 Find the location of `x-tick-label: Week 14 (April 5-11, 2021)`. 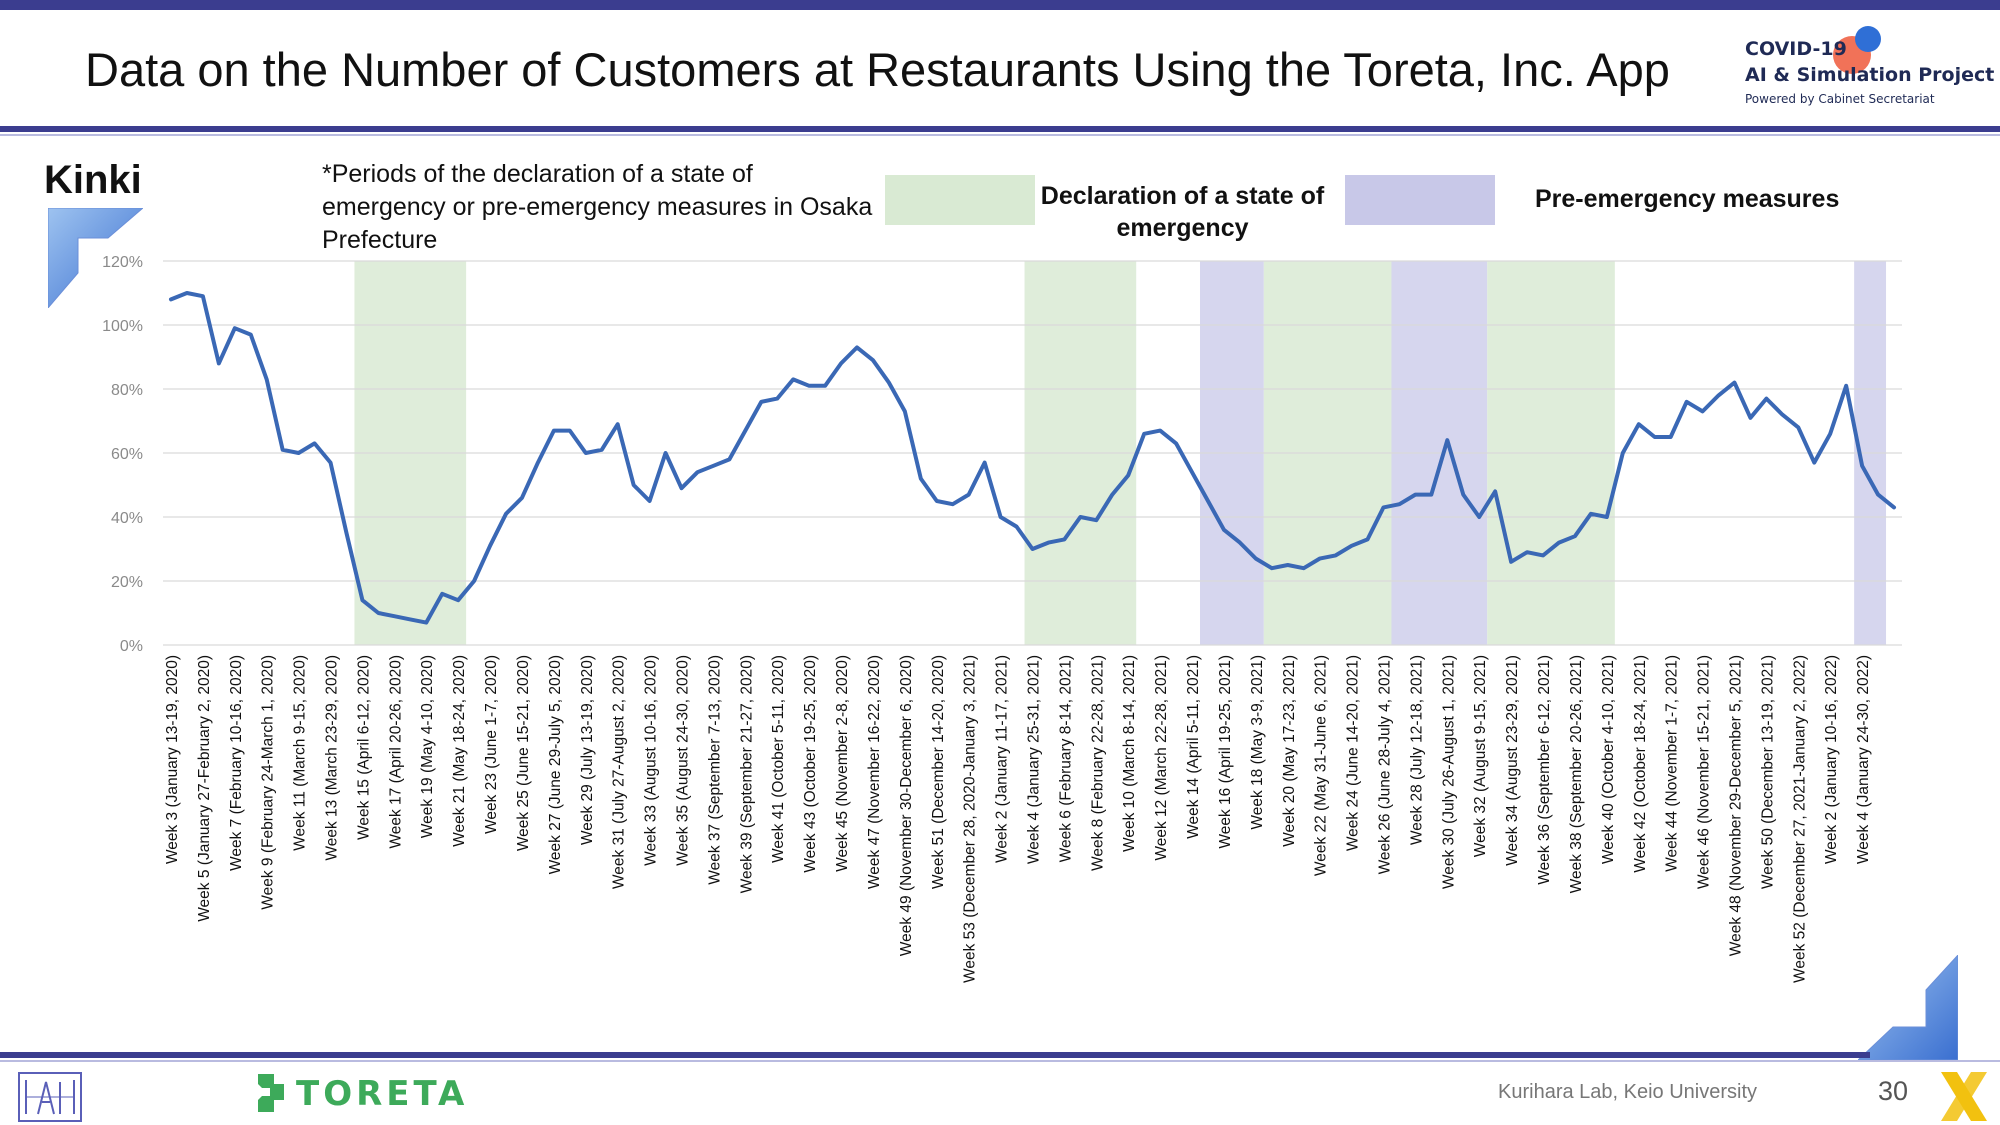

x-tick-label: Week 14 (April 5-11, 2021) is located at coordinates (1193, 747).